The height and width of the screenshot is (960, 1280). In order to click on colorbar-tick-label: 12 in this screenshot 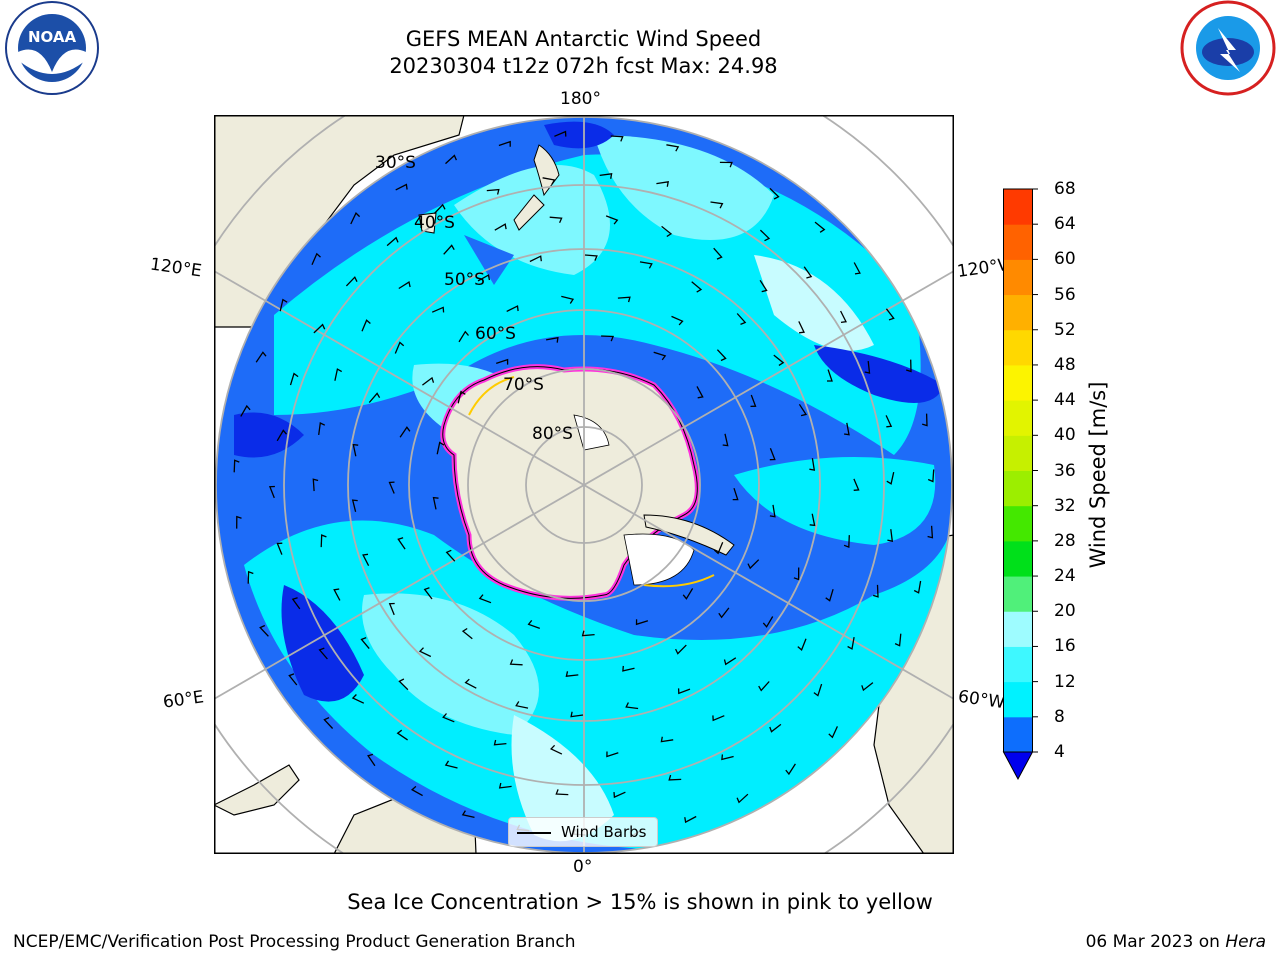, I will do `click(1065, 681)`.